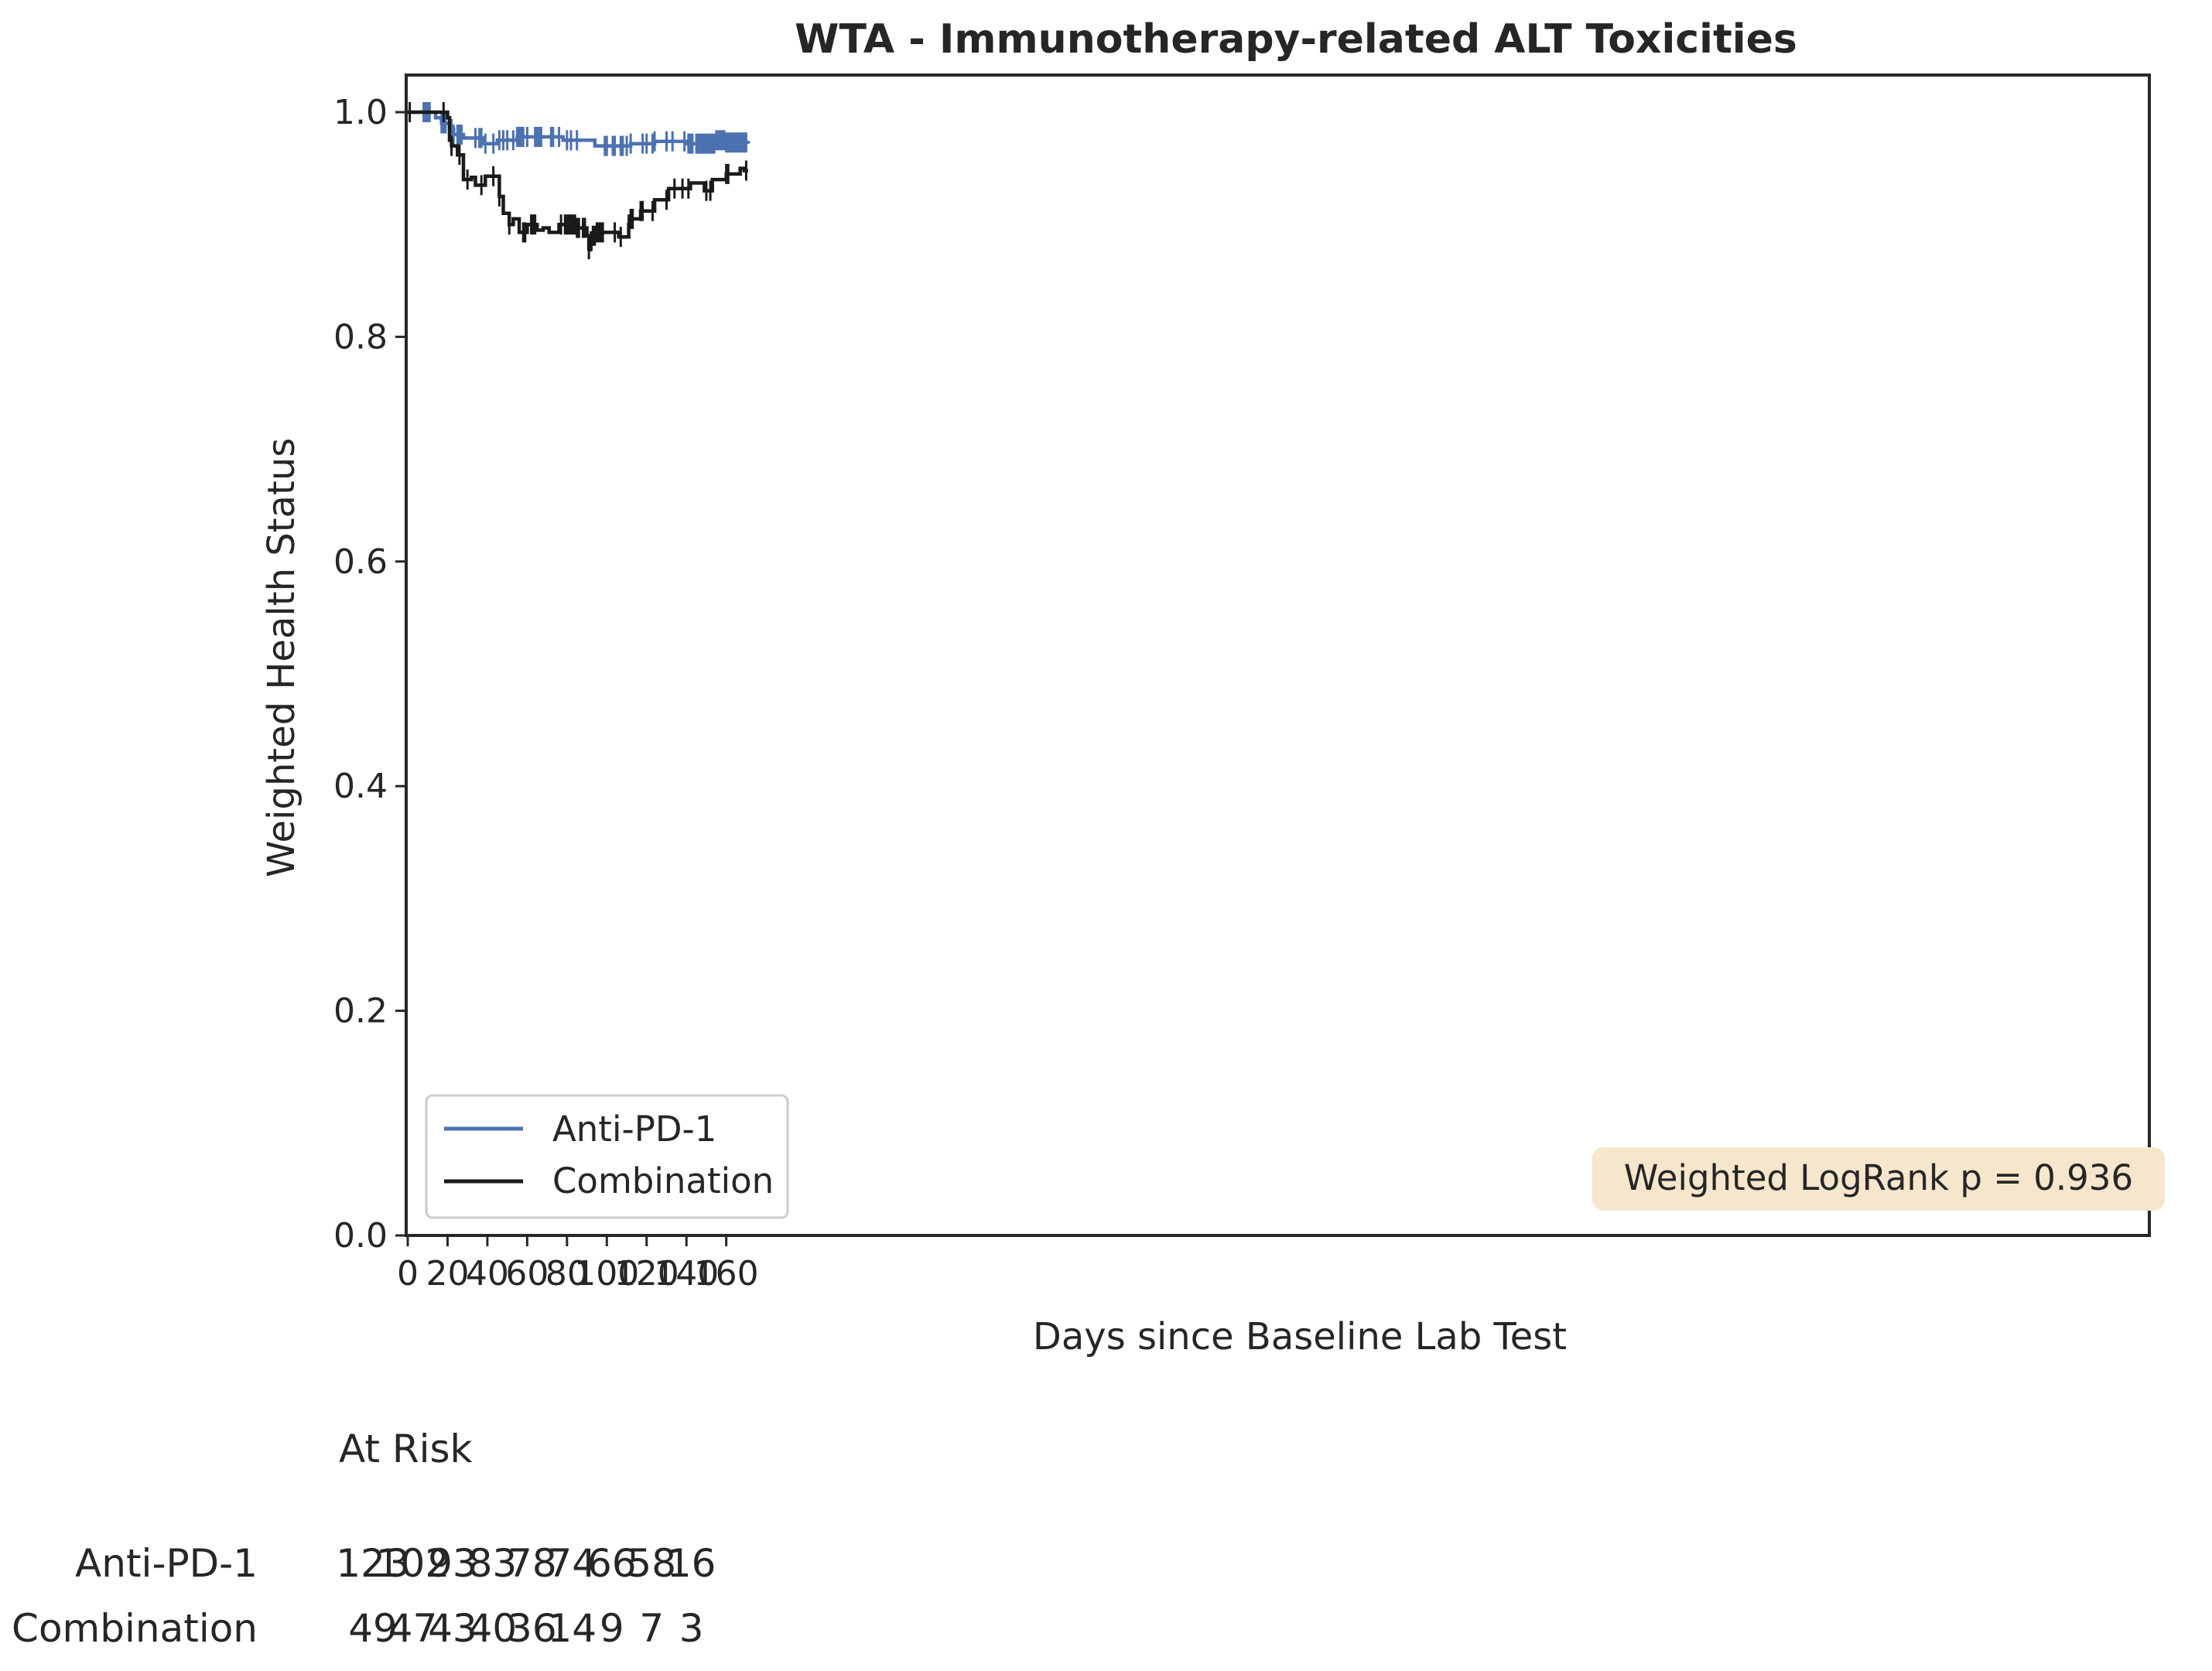 This screenshot has height=1671, width=2212. I want to click on at-risk-count: 66, so click(612, 1563).